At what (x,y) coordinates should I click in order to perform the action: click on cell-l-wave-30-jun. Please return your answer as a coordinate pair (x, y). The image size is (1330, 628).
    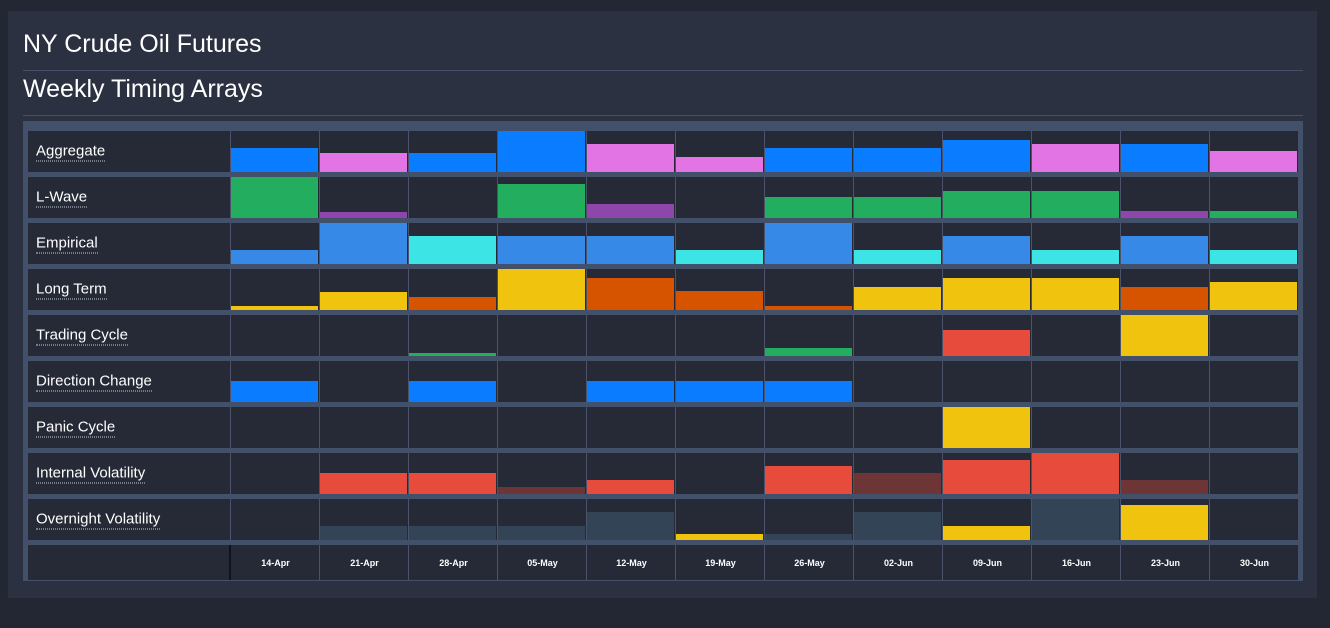
    Looking at the image, I should click on (1254, 197).